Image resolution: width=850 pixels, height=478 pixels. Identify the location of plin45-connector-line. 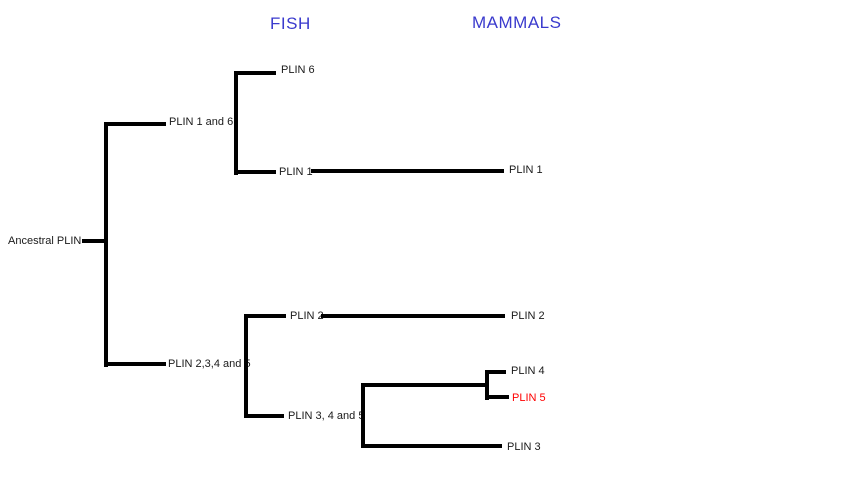
(424, 385).